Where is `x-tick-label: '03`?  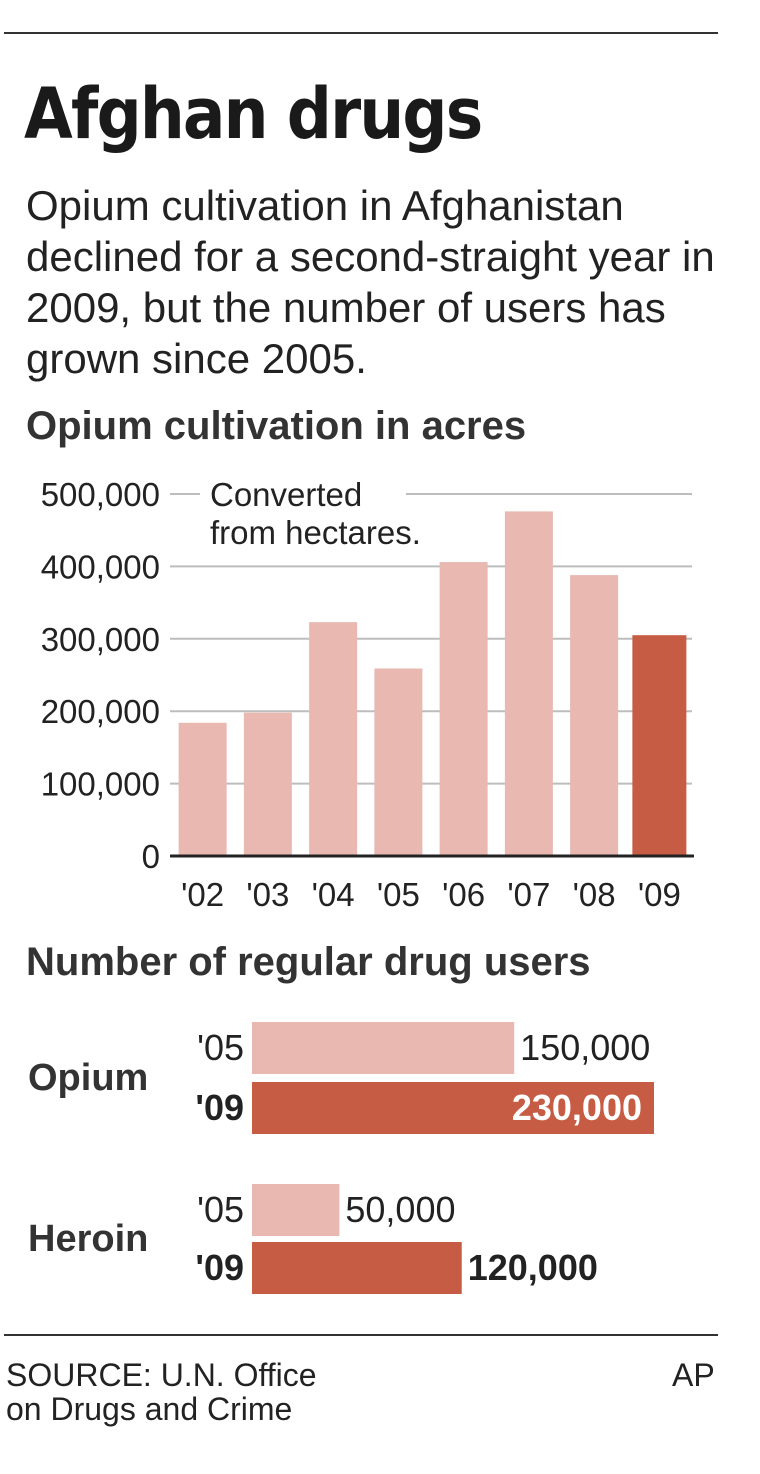 x-tick-label: '03 is located at coordinates (267, 894).